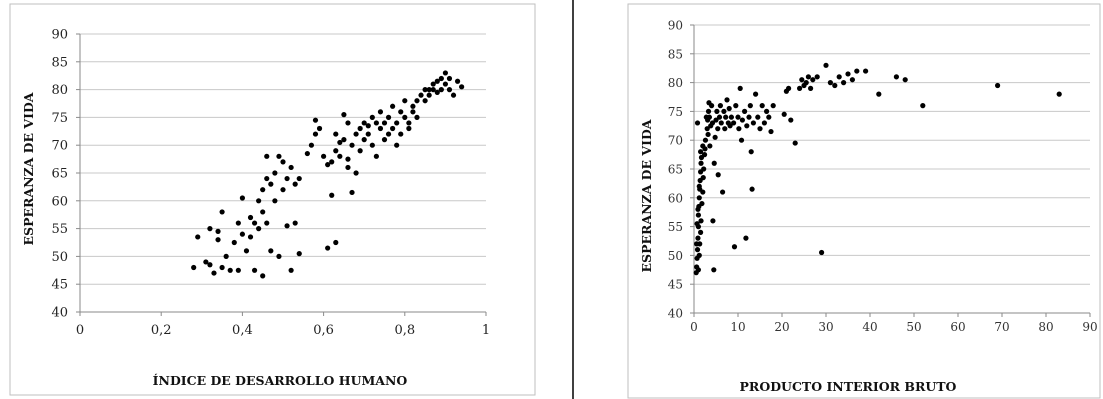 The image size is (1103, 399). I want to click on y-axis-label: ESPERANZA DE VIDA, so click(28, 168).